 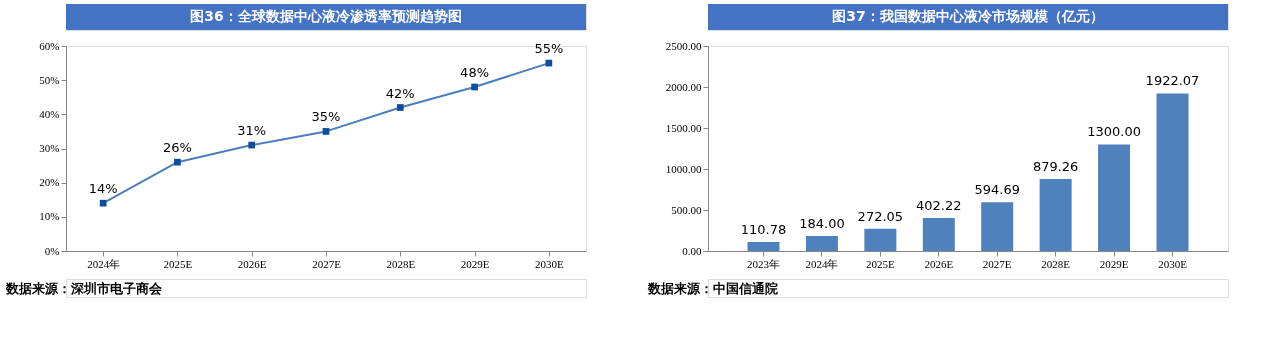 I want to click on x-tick-label: 2023年, so click(x=764, y=263).